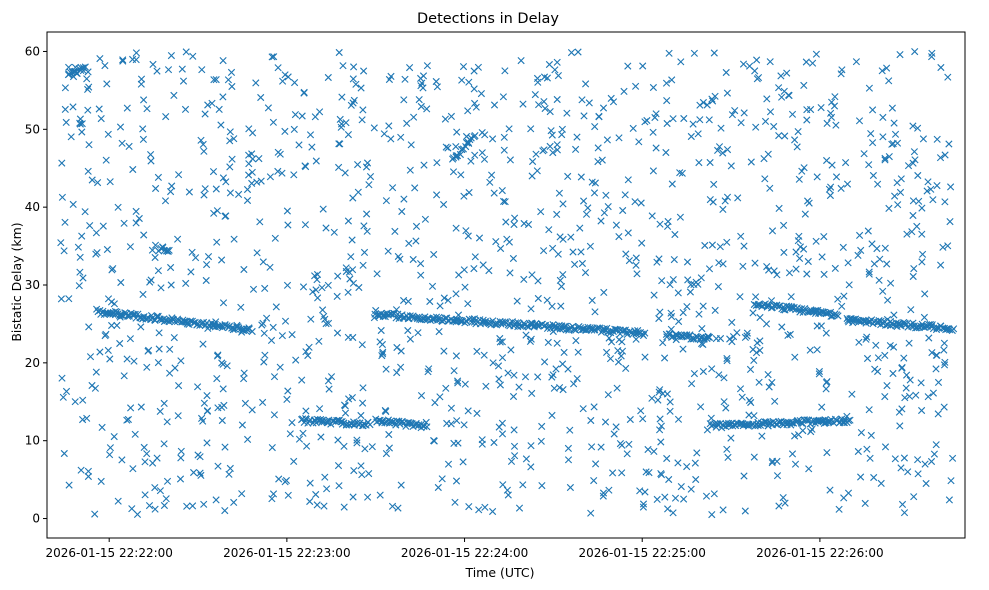  I want to click on y-tick-label: 20, so click(32, 363).